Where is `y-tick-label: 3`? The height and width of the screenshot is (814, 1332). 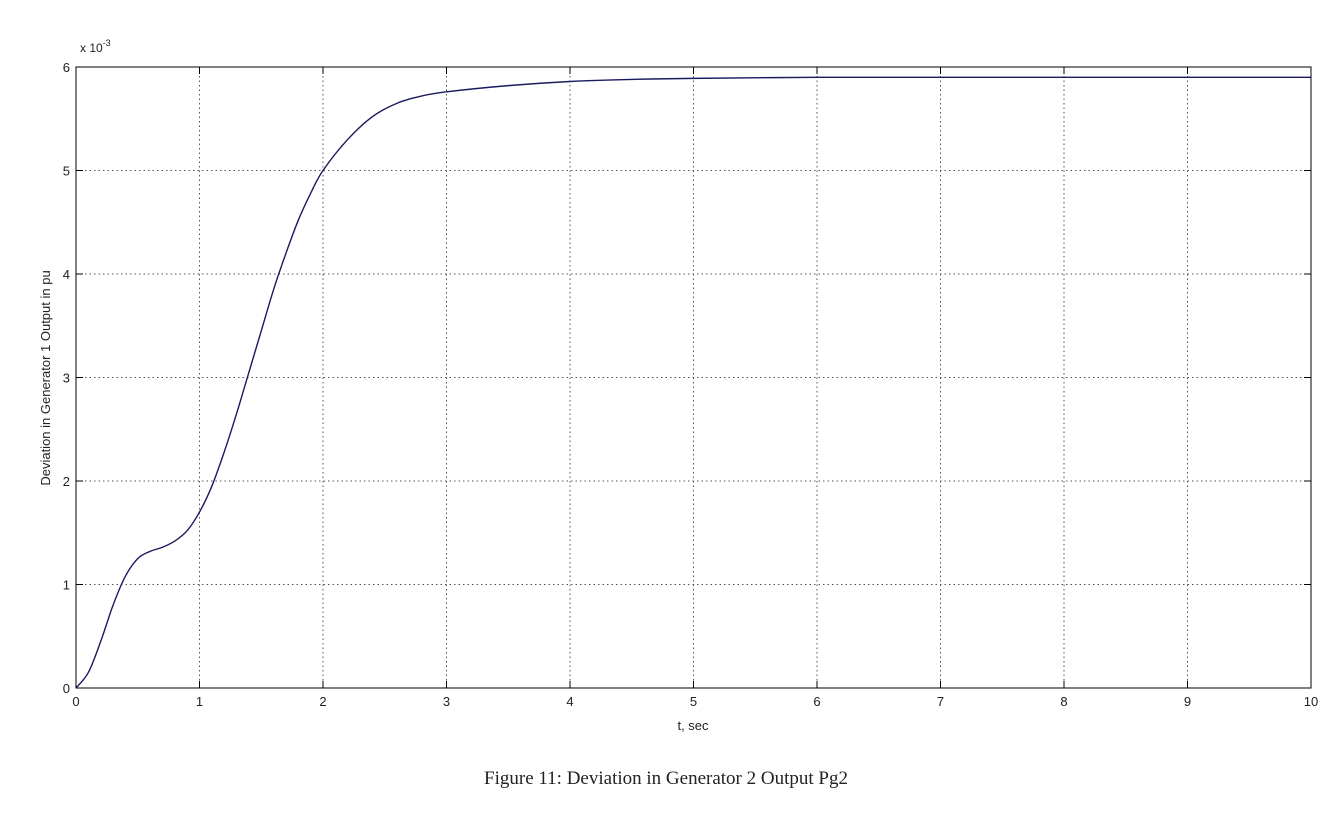 y-tick-label: 3 is located at coordinates (66, 378).